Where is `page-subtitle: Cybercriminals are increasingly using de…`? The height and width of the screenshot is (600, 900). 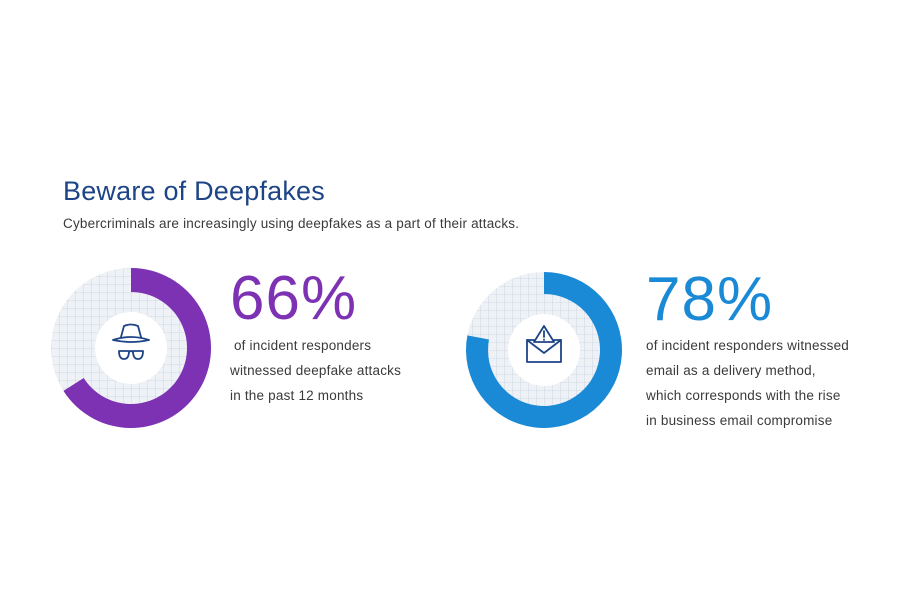
page-subtitle: Cybercriminals are increasingly using de… is located at coordinates (291, 223).